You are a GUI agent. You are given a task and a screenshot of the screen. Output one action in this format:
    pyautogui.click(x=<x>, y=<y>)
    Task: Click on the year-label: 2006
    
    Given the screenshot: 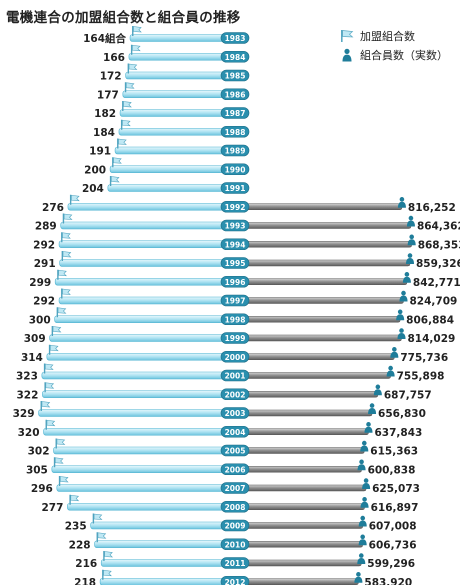 What is the action you would take?
    pyautogui.click(x=235, y=469)
    